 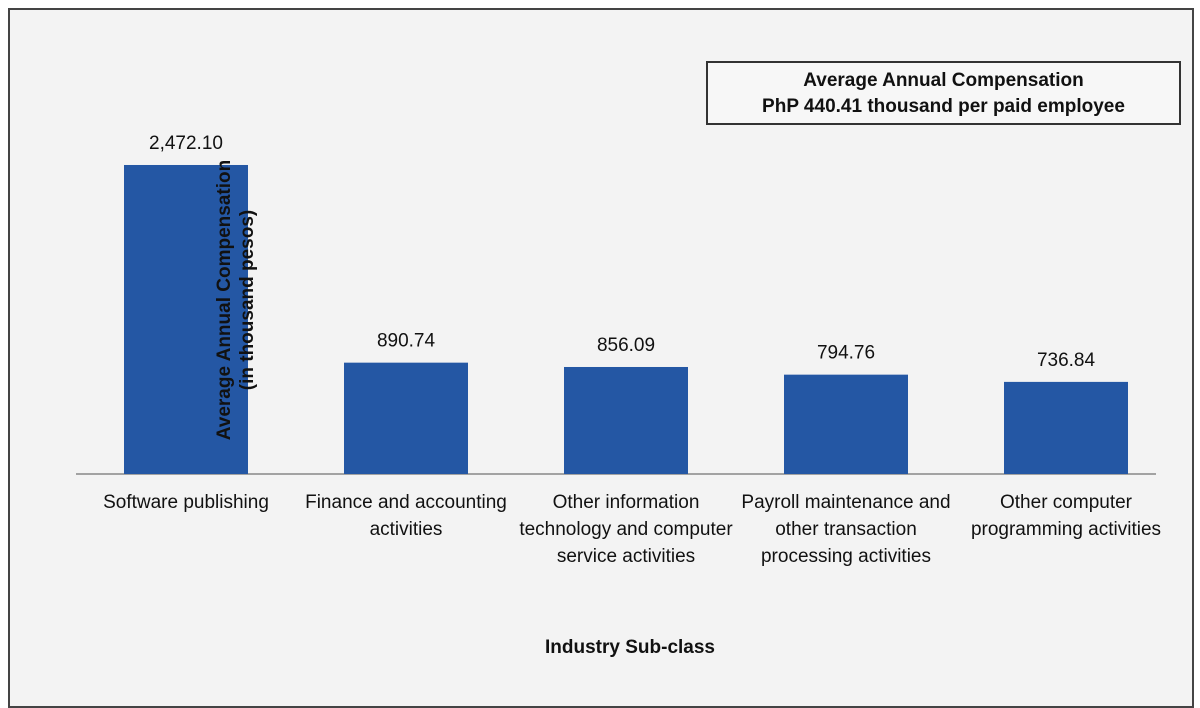 I want to click on x-axis-label: Industry Sub-class, so click(x=630, y=647).